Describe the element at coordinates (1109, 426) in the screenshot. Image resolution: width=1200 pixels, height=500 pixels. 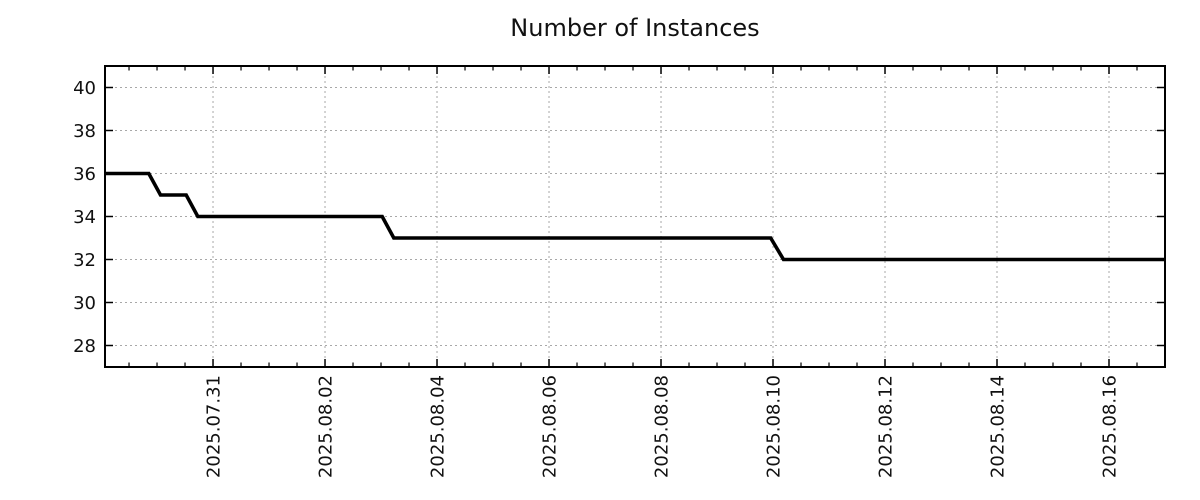
I see `x-tick-label: 2025.08.16` at that location.